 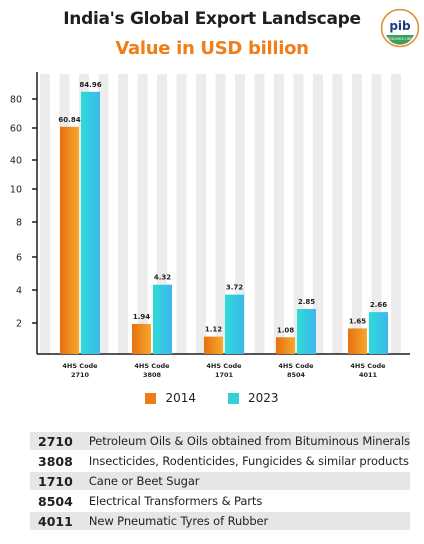 What do you see at coordinates (263, 398) in the screenshot?
I see `legend-label-2023: 2023` at bounding box center [263, 398].